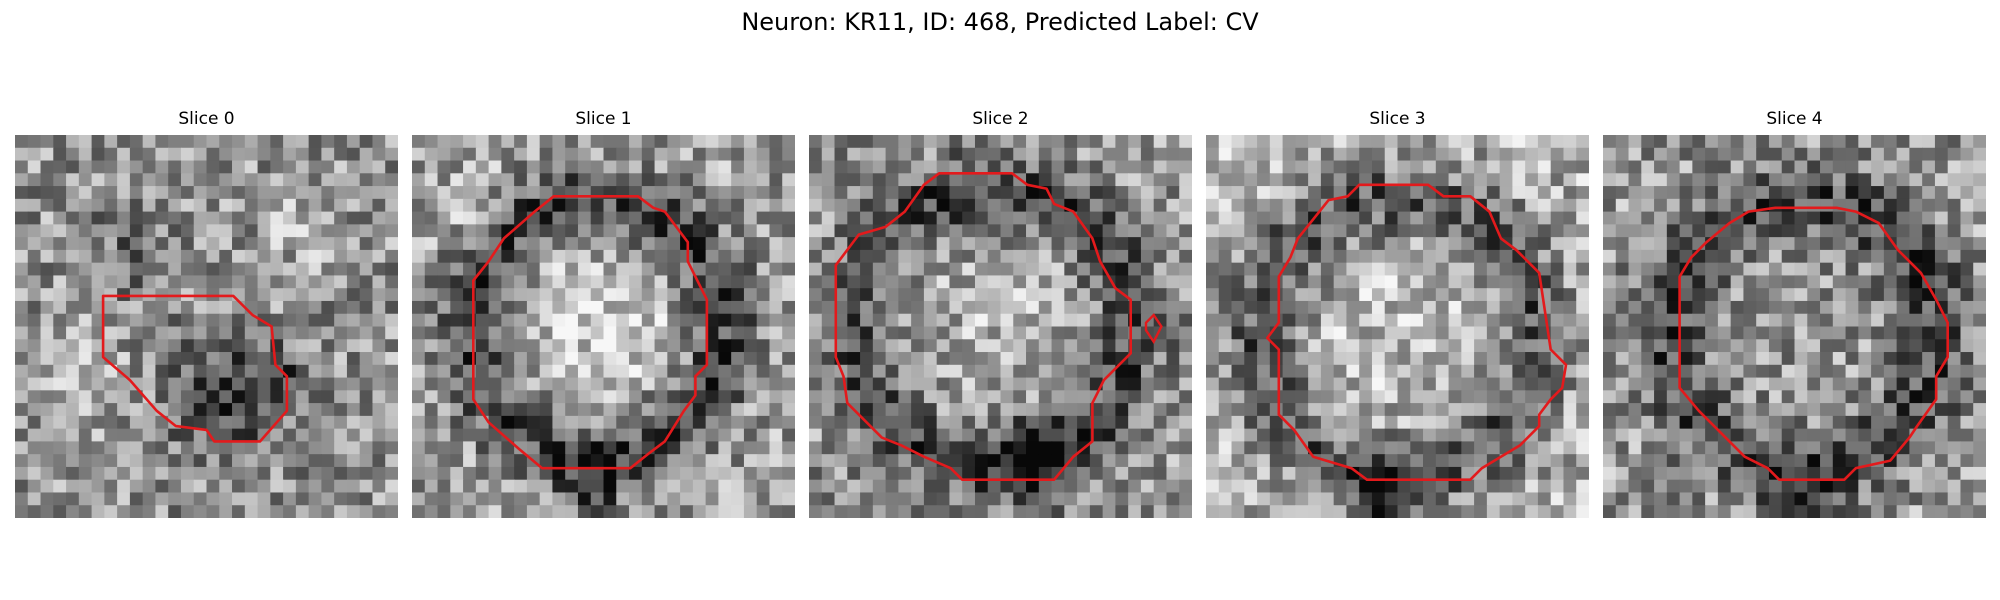  Describe the element at coordinates (1397, 119) in the screenshot. I see `slice-title-3: Slice 3` at that location.